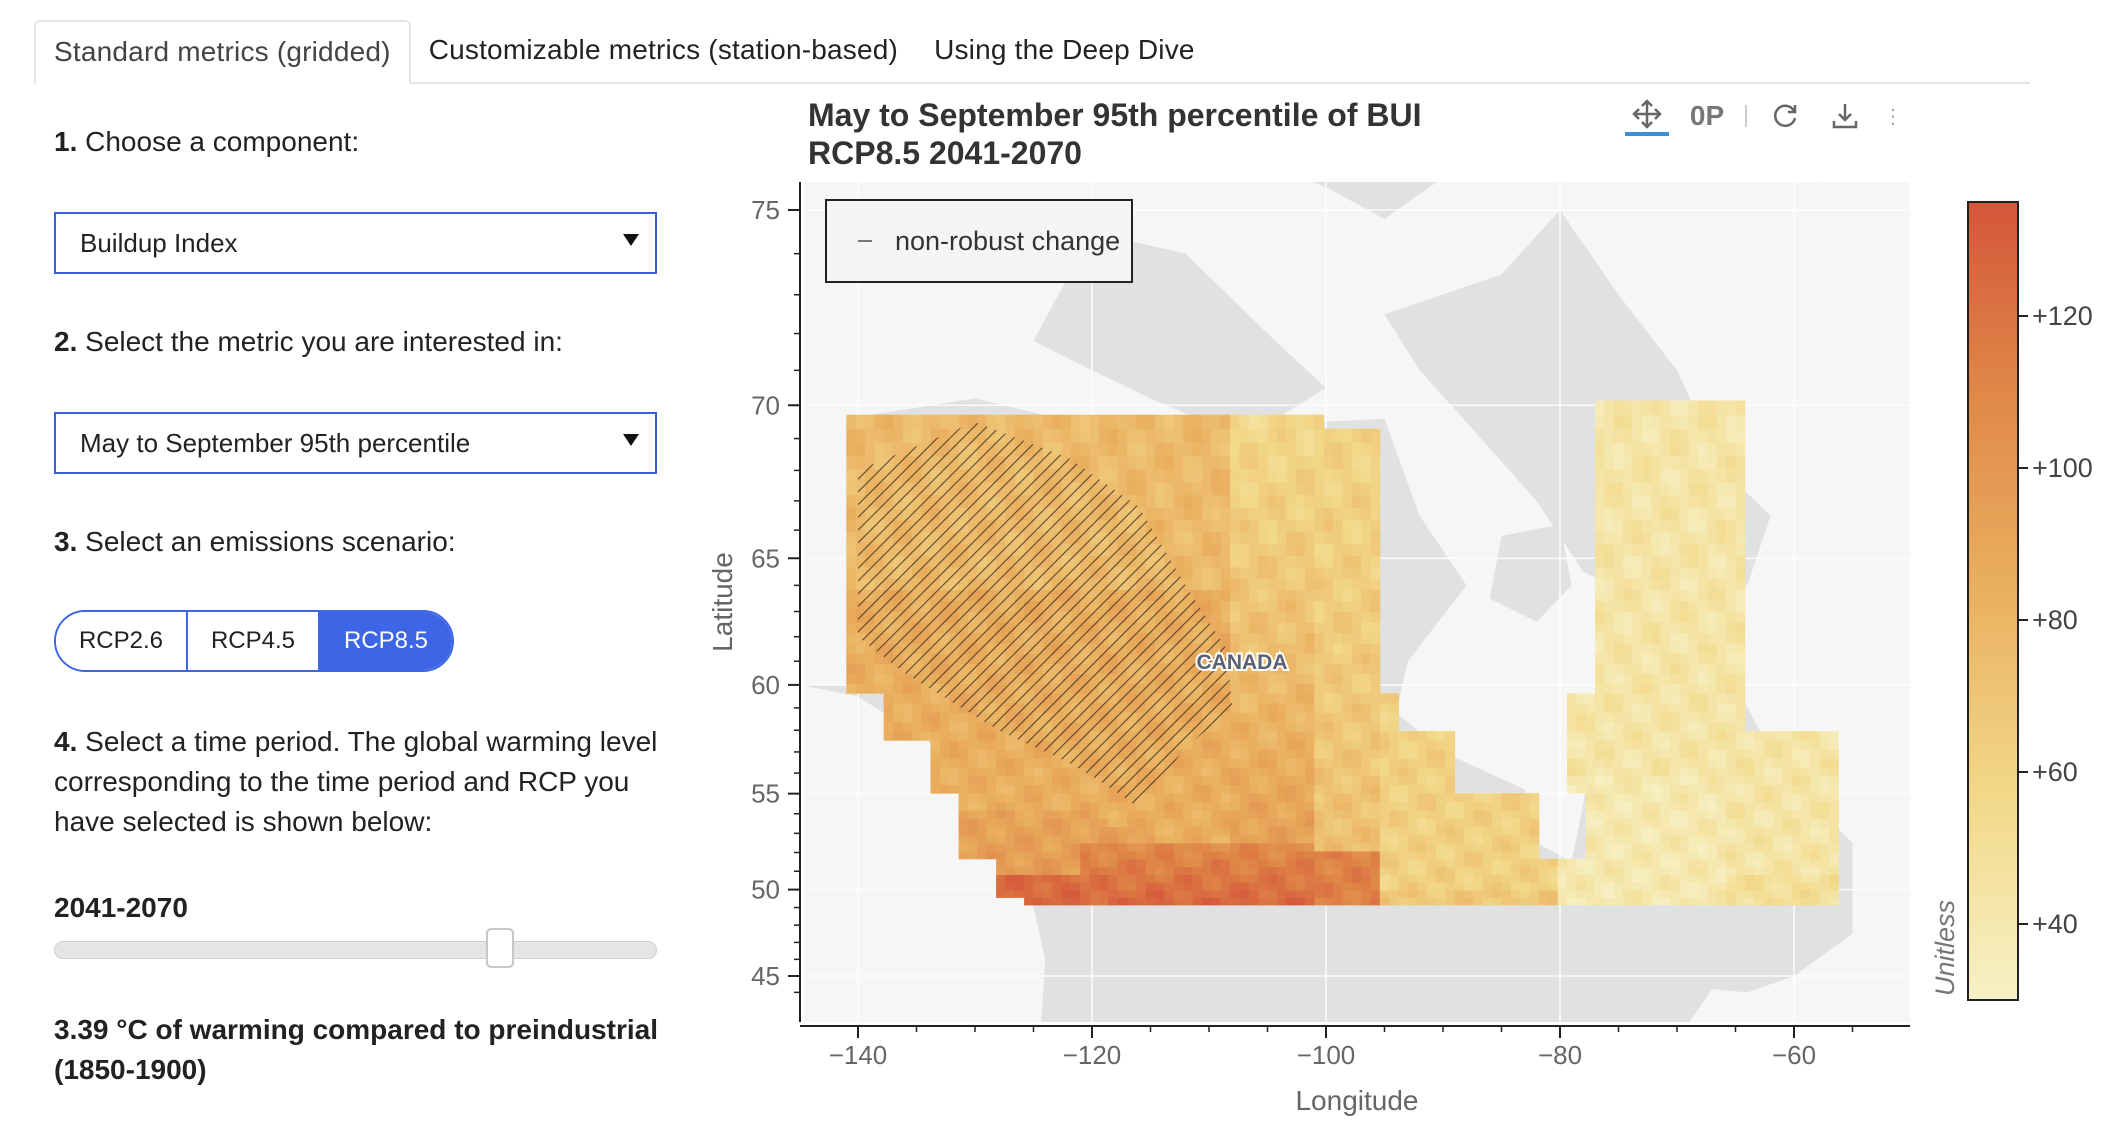 This screenshot has height=1124, width=2102. What do you see at coordinates (663, 49) in the screenshot?
I see `tab-customizable-metrics: Customizable metrics (station-based)` at bounding box center [663, 49].